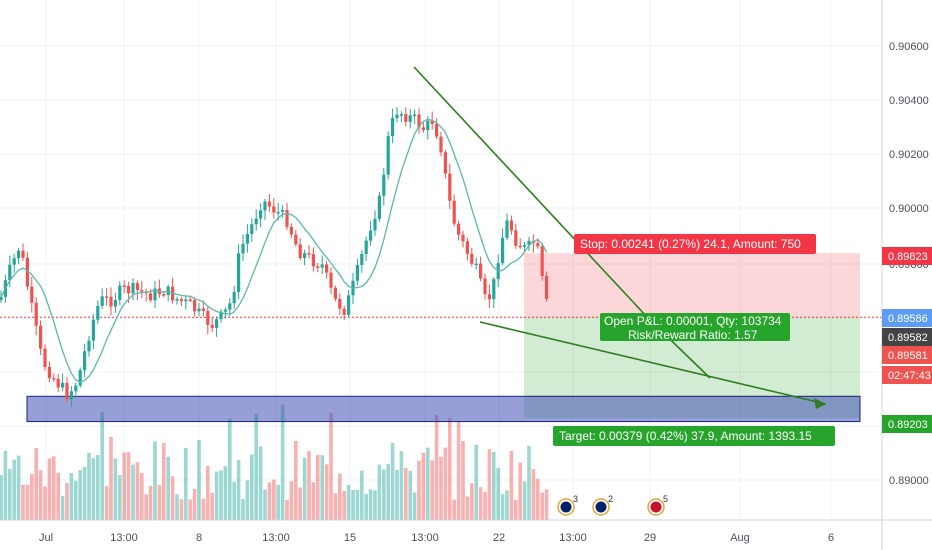 The height and width of the screenshot is (550, 932). What do you see at coordinates (695, 244) in the screenshot?
I see `stop-label-box` at bounding box center [695, 244].